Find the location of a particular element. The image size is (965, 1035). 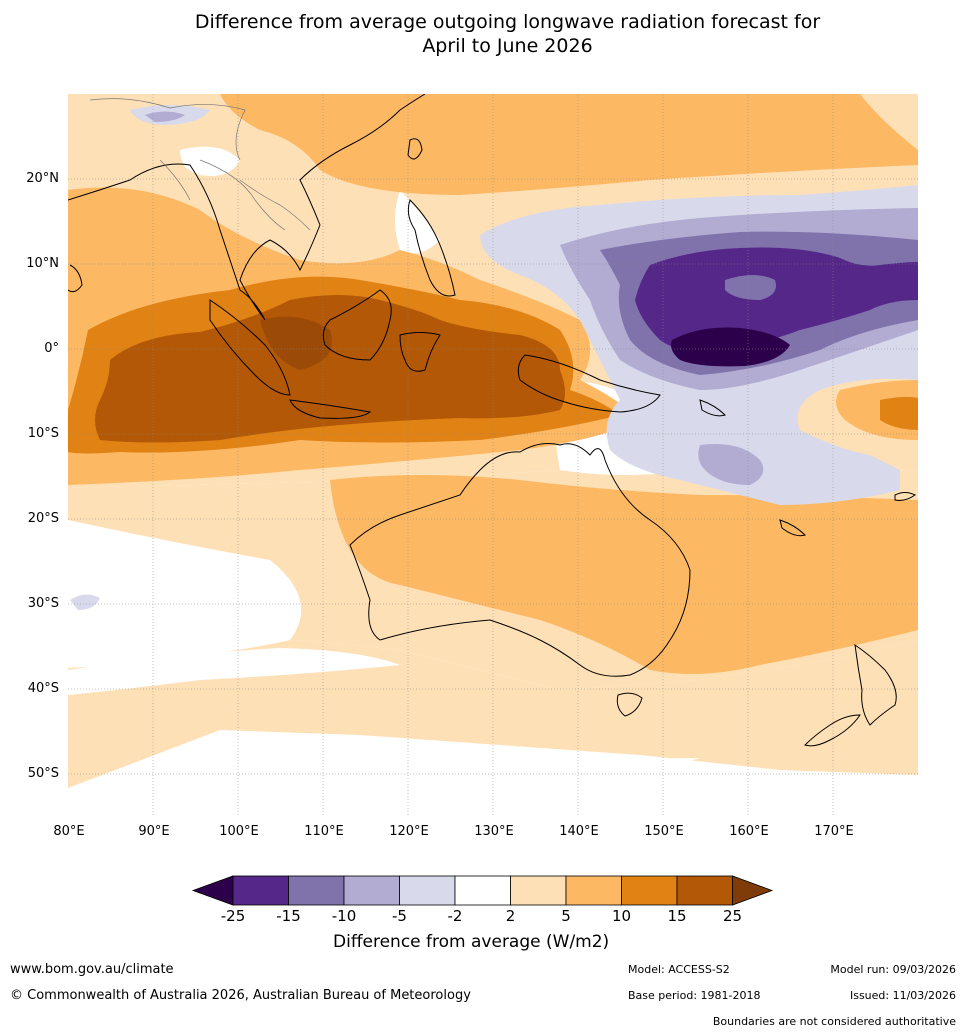

new-guinea-coastline is located at coordinates (589, 383).